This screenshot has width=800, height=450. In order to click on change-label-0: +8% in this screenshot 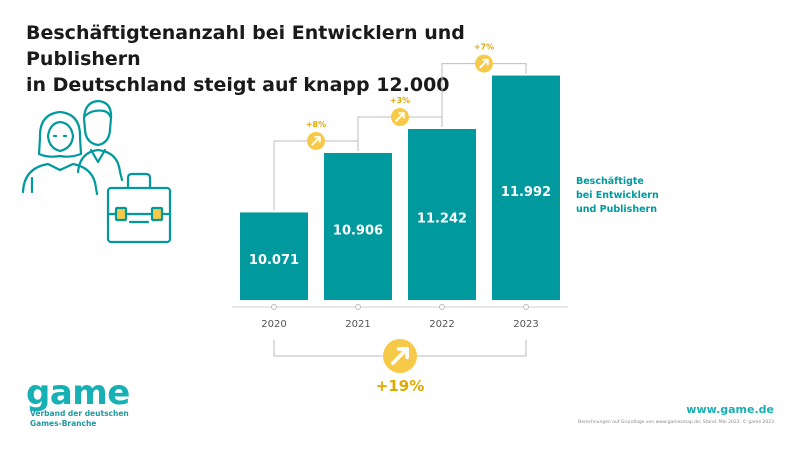, I will do `click(316, 124)`.